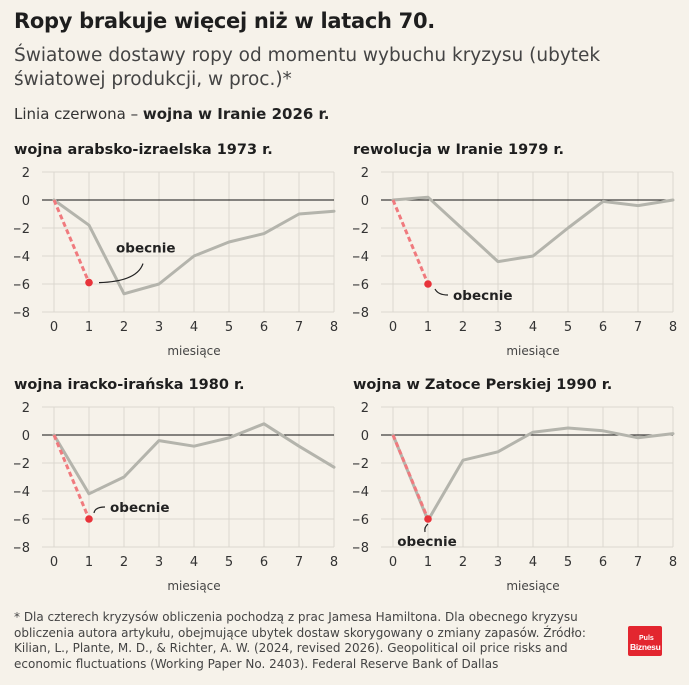 The image size is (689, 685). I want to click on puls-biznesu-logo: Puls Biznesu, so click(645, 641).